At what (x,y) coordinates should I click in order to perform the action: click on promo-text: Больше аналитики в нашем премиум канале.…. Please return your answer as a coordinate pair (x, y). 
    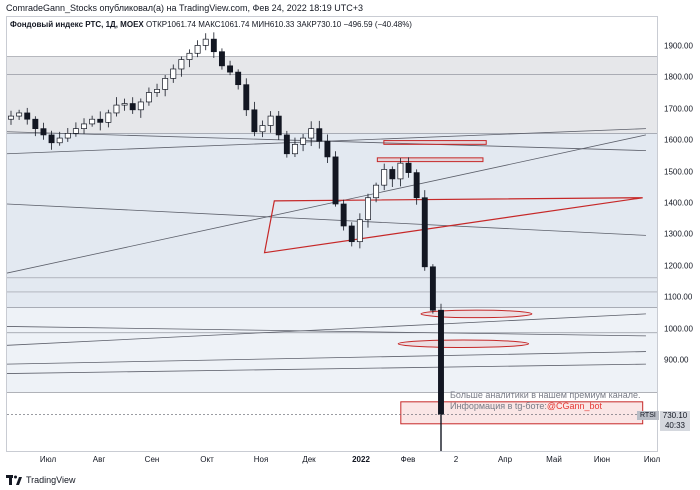
    Looking at the image, I should click on (545, 401).